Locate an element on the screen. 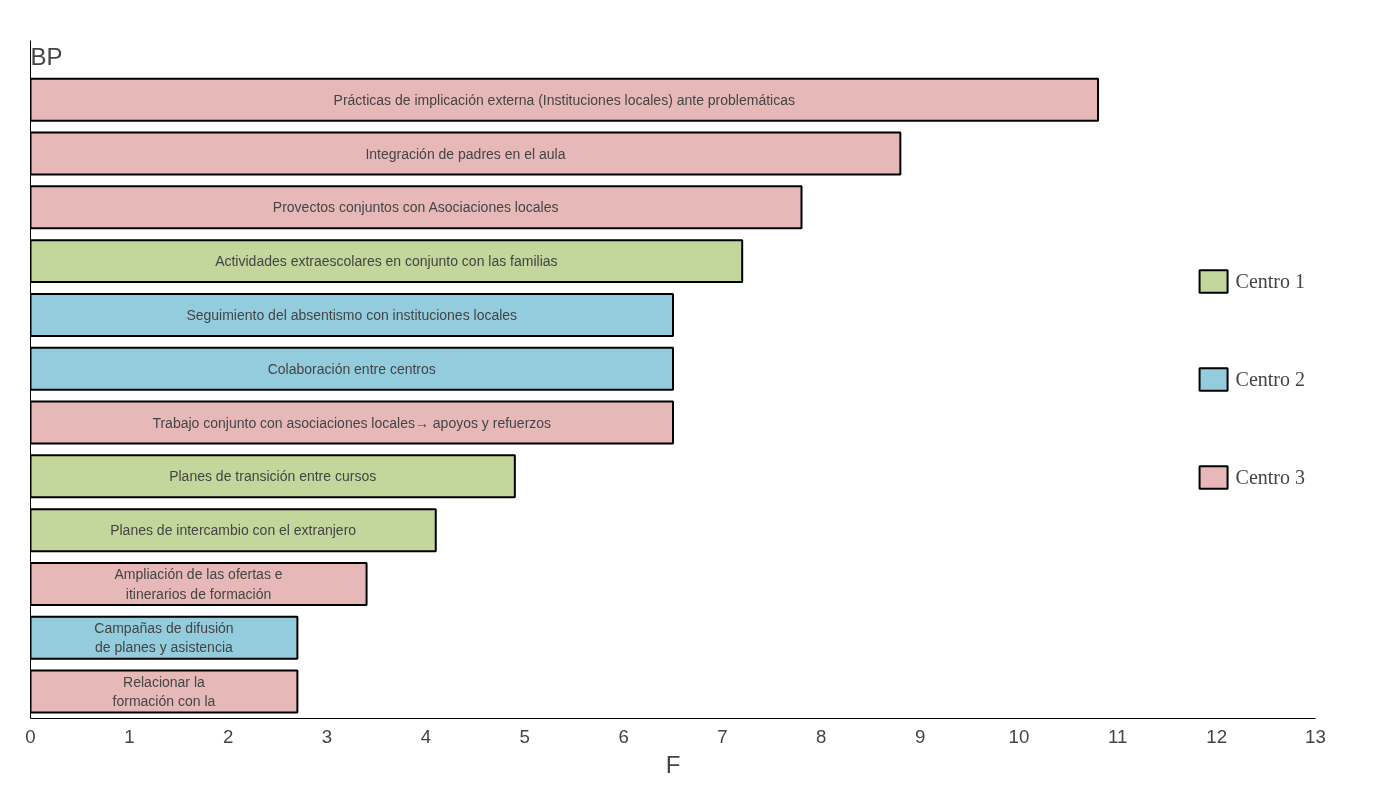 This screenshot has height=807, width=1381. x-tick-label: 10 is located at coordinates (1019, 736).